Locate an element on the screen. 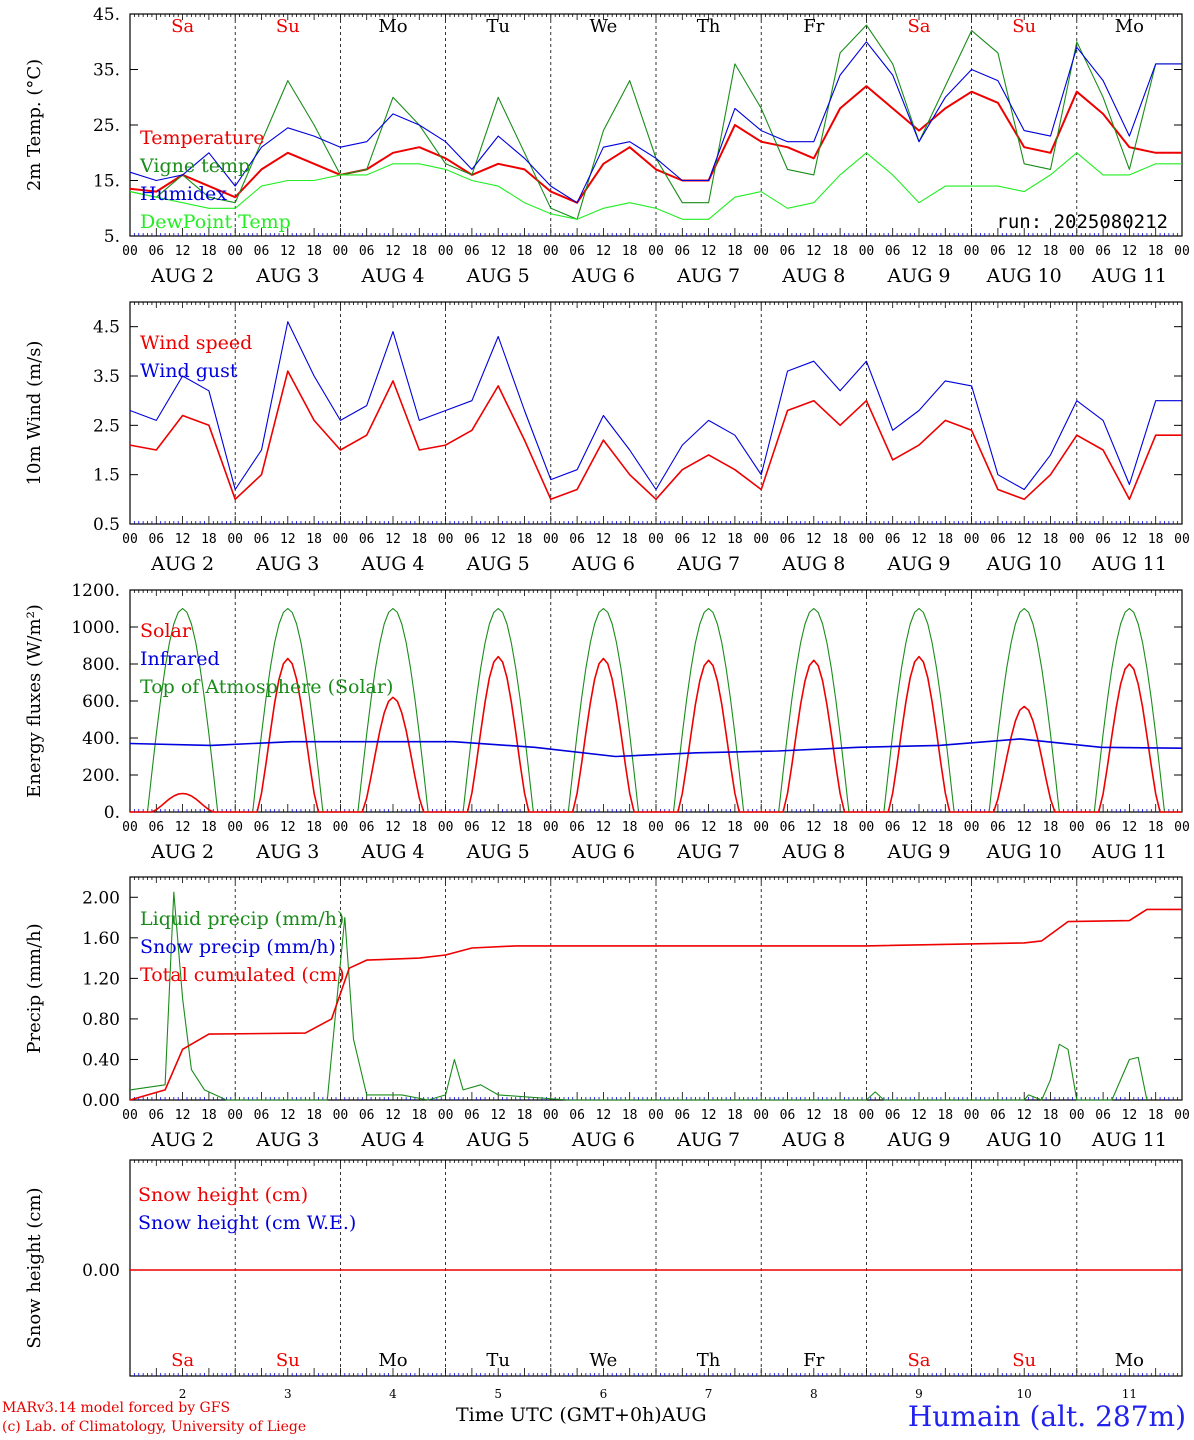 The height and width of the screenshot is (1440, 1194). legend-entry: Infrared is located at coordinates (180, 659).